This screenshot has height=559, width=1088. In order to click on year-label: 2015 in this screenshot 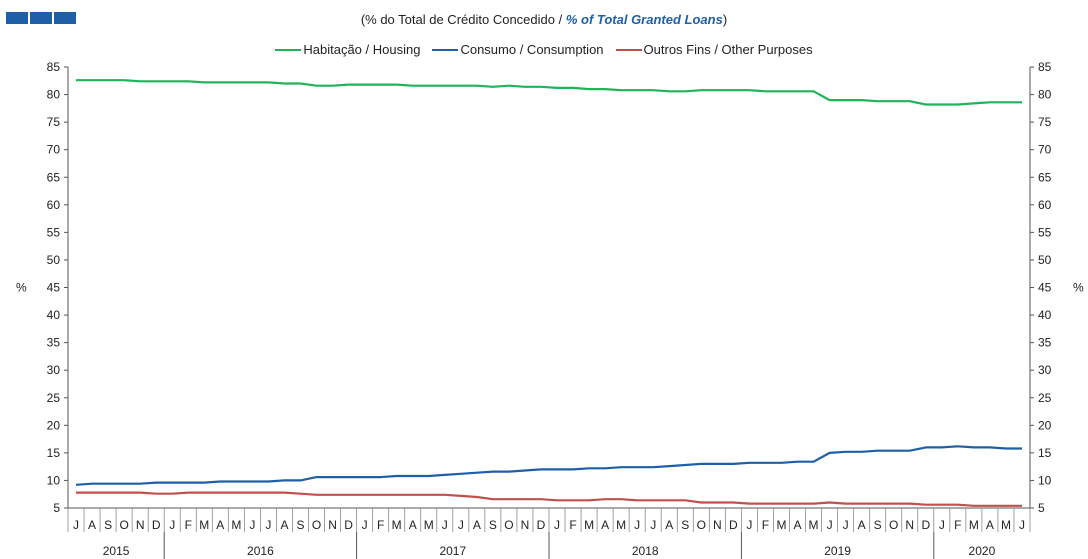, I will do `click(116, 551)`.